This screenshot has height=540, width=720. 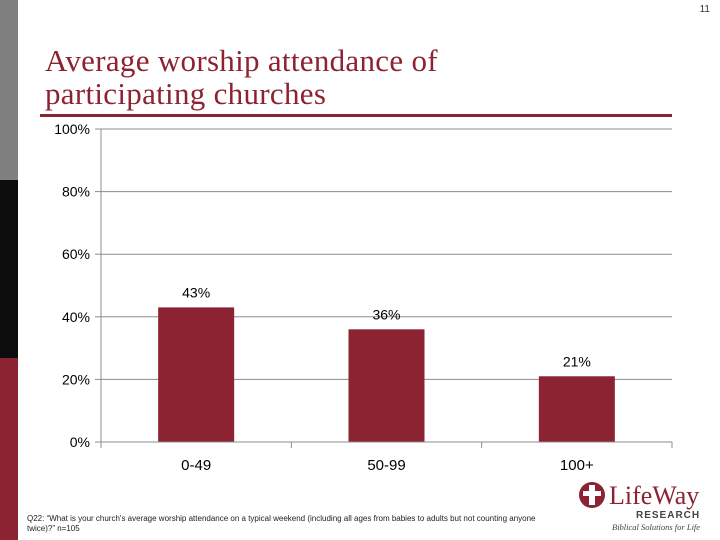 What do you see at coordinates (9, 269) in the screenshot?
I see `side-stripe-black` at bounding box center [9, 269].